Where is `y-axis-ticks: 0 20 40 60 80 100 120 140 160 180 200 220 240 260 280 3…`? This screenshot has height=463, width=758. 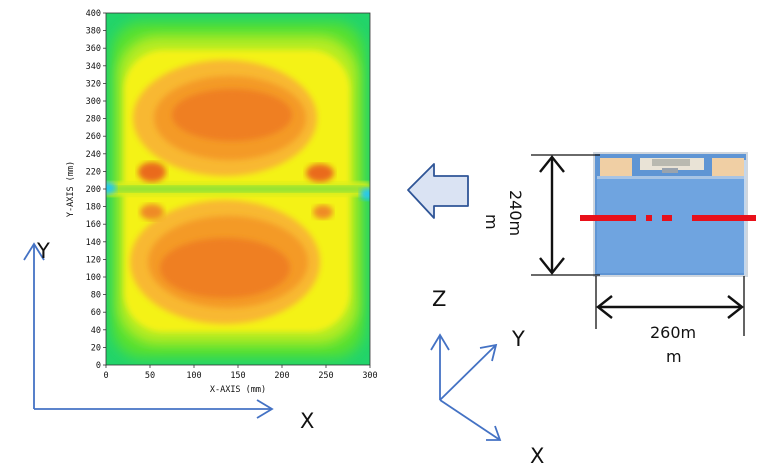
y-axis-ticks: 0 20 40 60 80 100 120 140 160 180 200 220 240 260 280 3… is located at coordinates (96, 190).